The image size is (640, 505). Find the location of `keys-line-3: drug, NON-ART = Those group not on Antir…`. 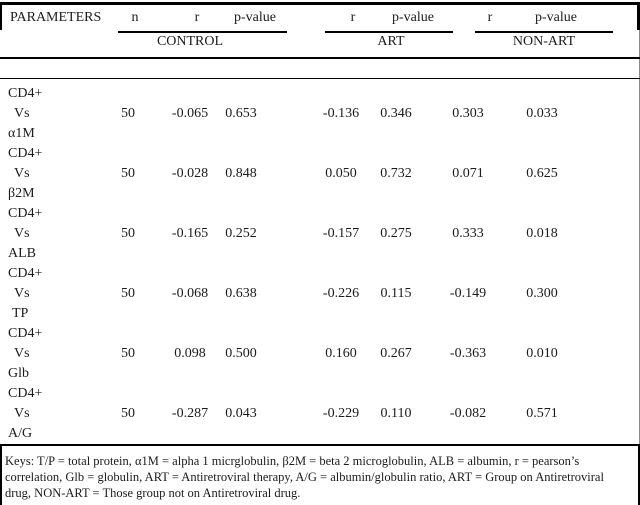

keys-line-3: drug, NON-ART = Those group not on Antir… is located at coordinates (153, 493).